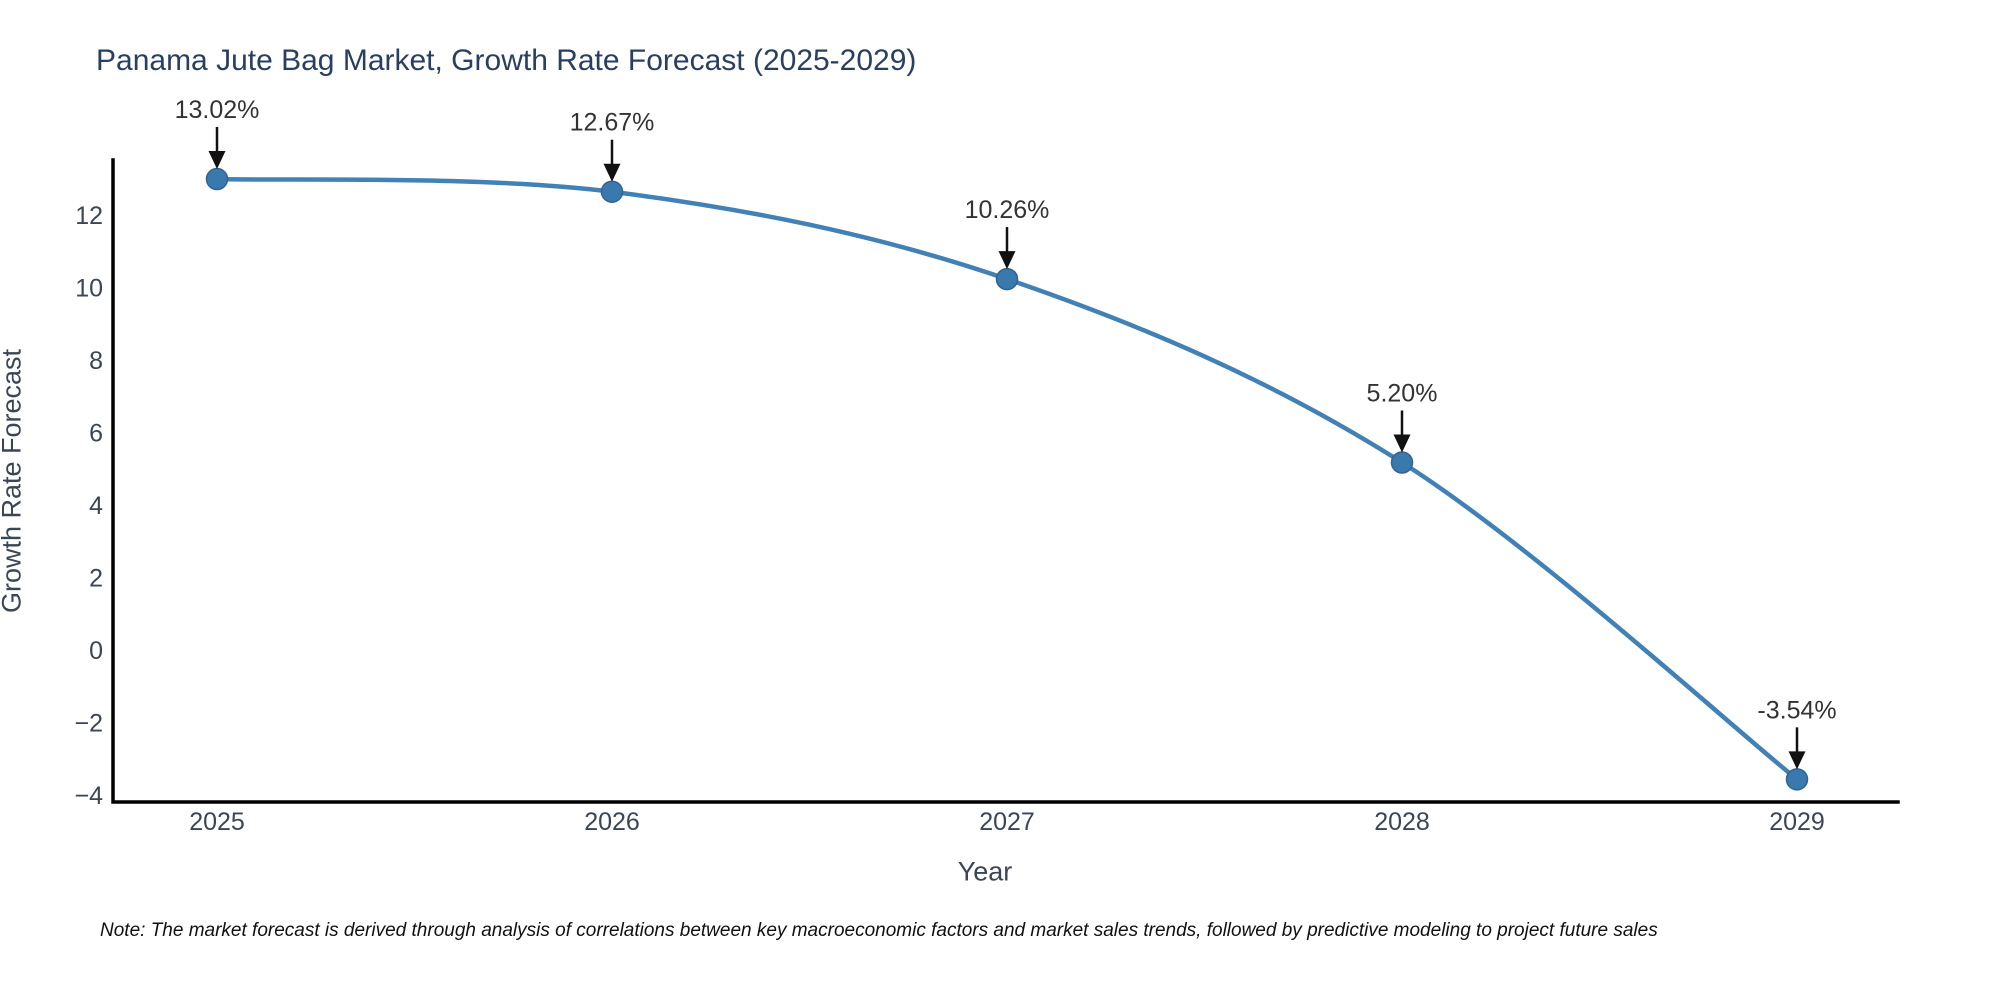 This screenshot has height=1000, width=2000. Describe the element at coordinates (96, 651) in the screenshot. I see `y-tick-label: 0` at that location.